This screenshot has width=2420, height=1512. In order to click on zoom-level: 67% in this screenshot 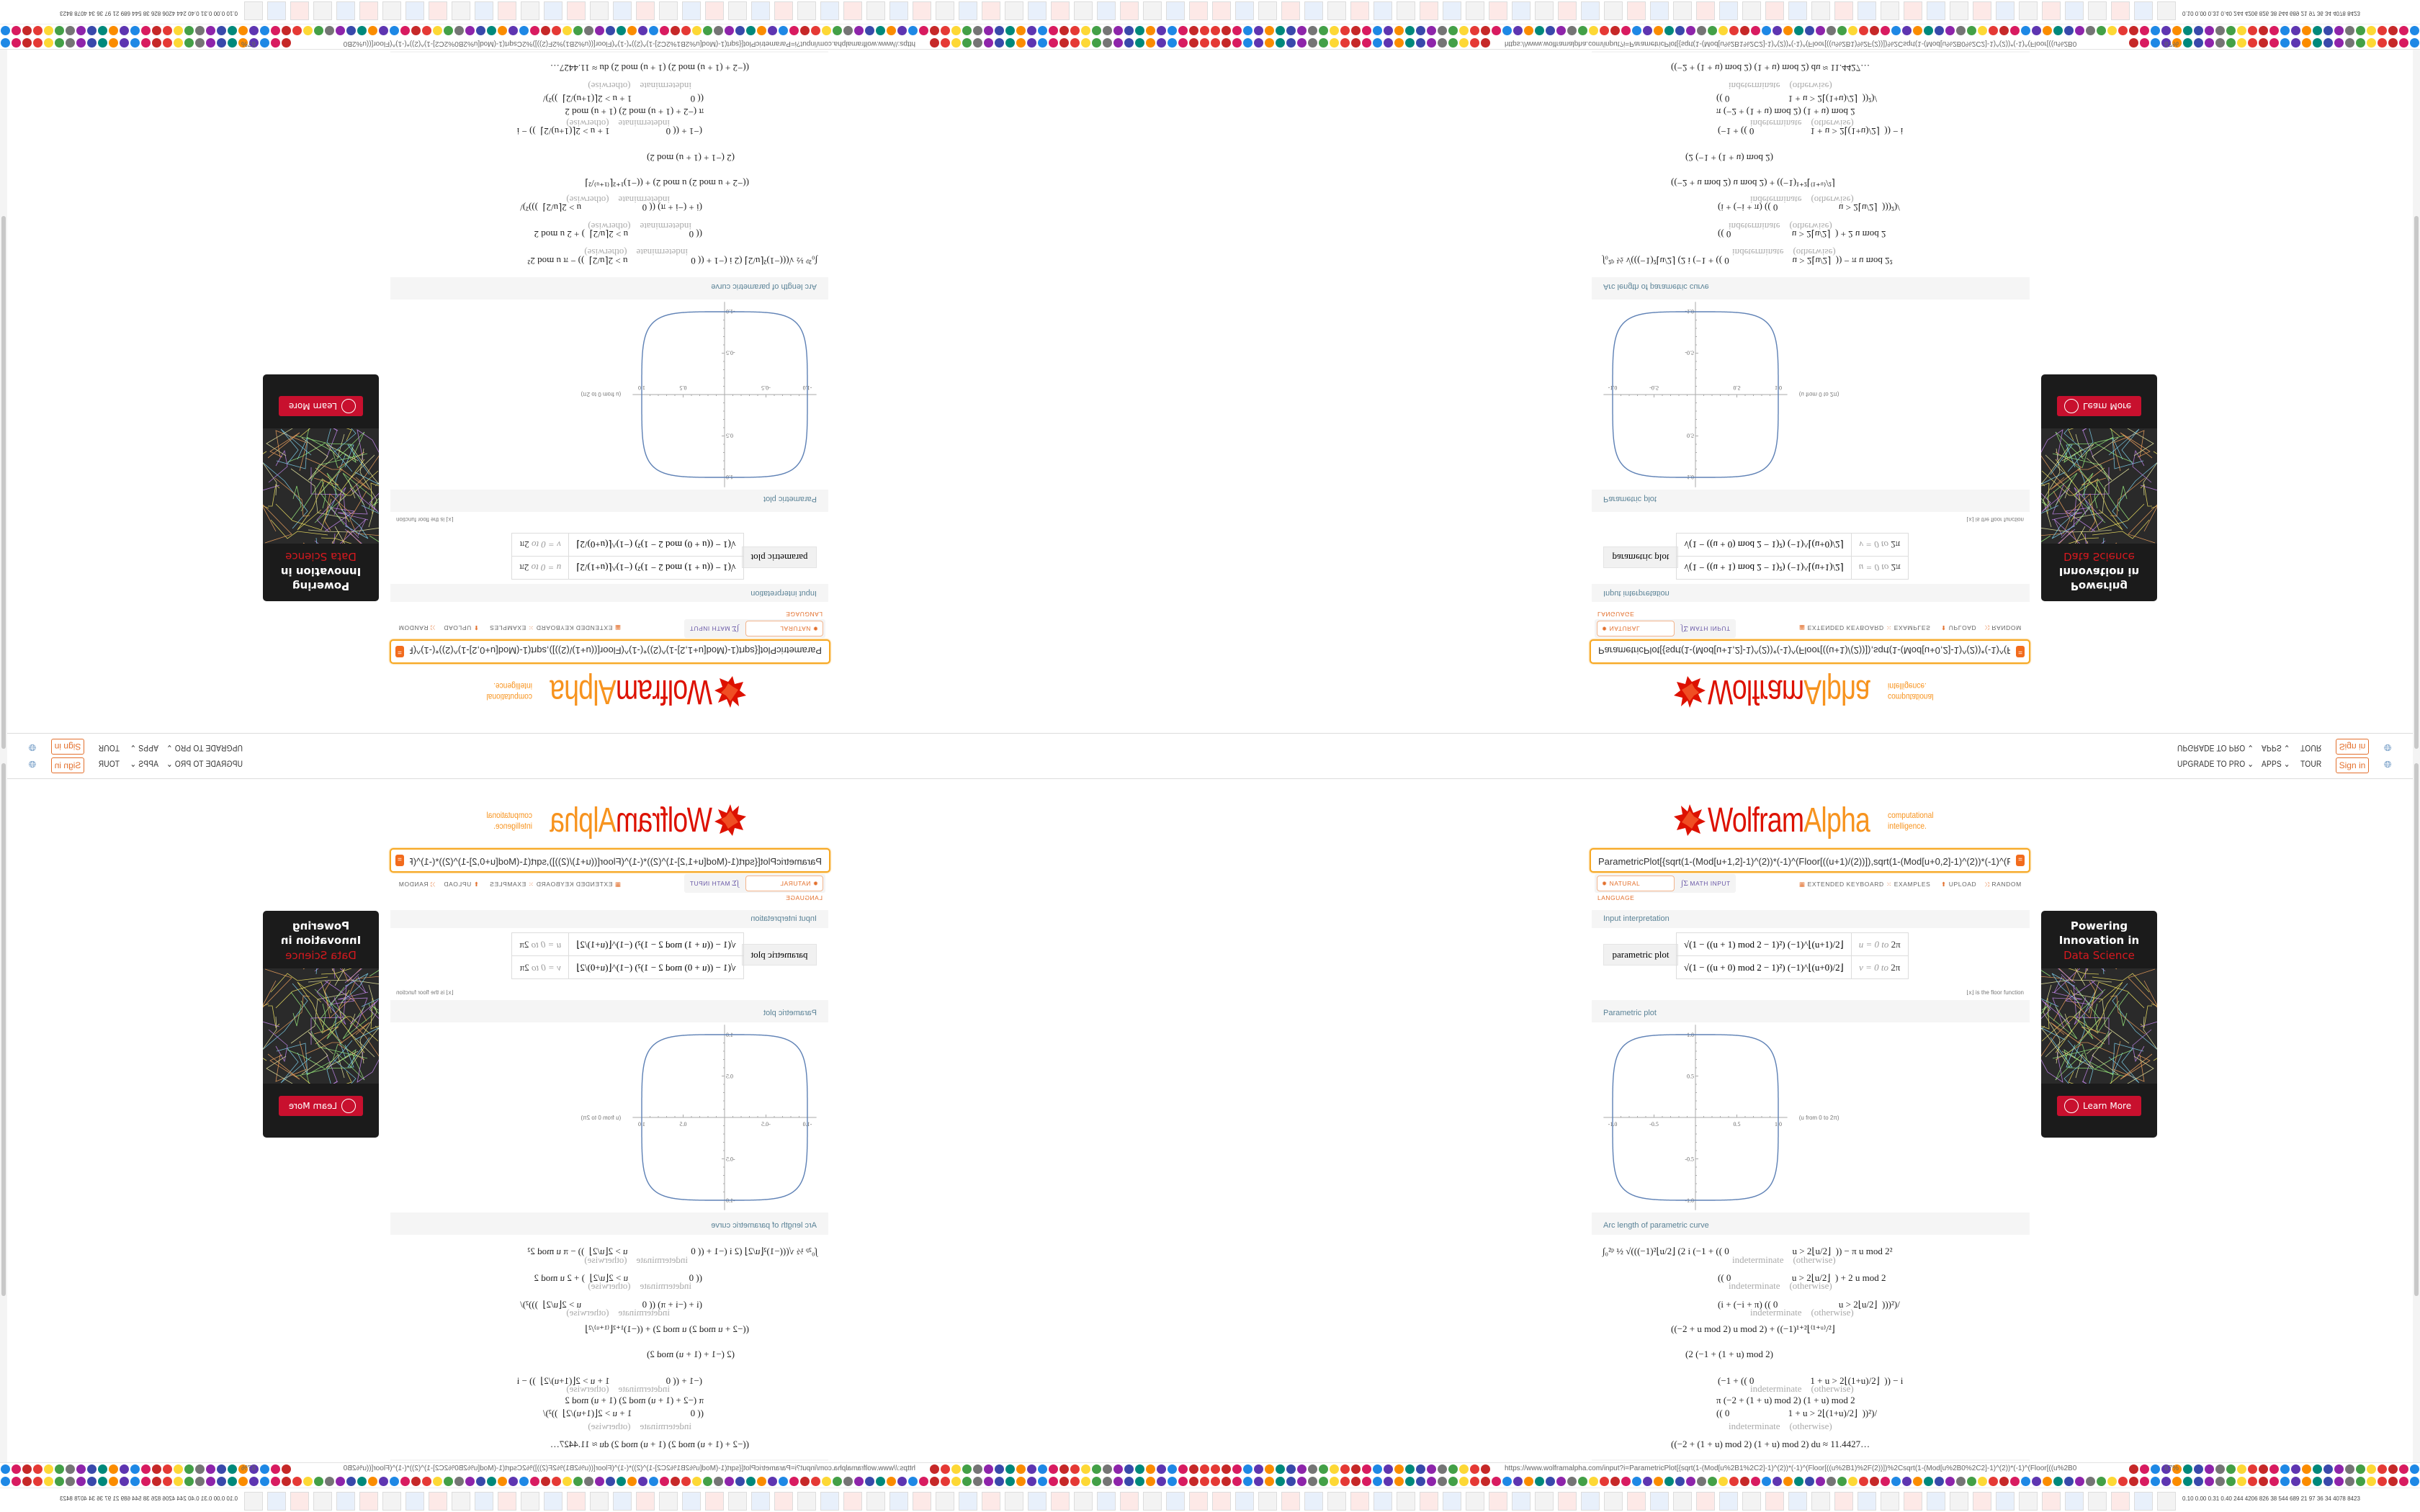, I will do `click(248, 1468)`.